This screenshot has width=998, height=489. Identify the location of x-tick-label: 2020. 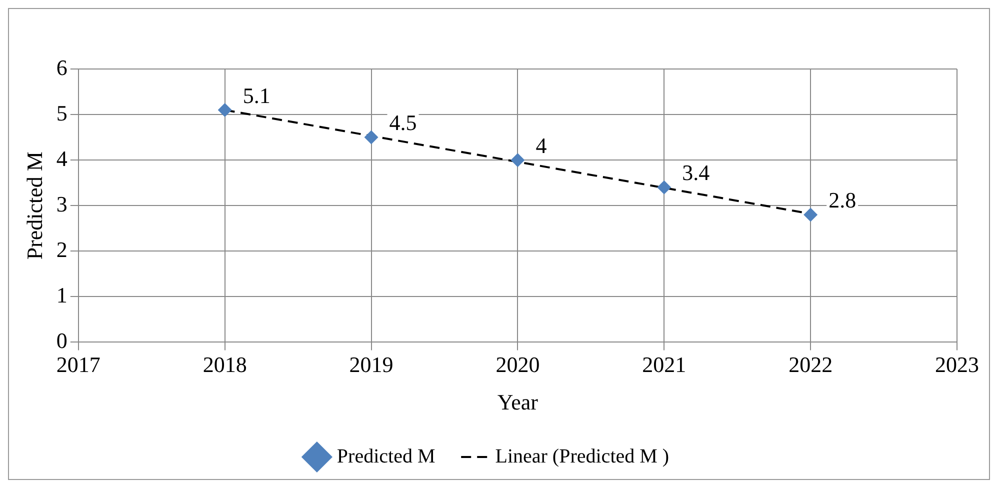
(518, 365).